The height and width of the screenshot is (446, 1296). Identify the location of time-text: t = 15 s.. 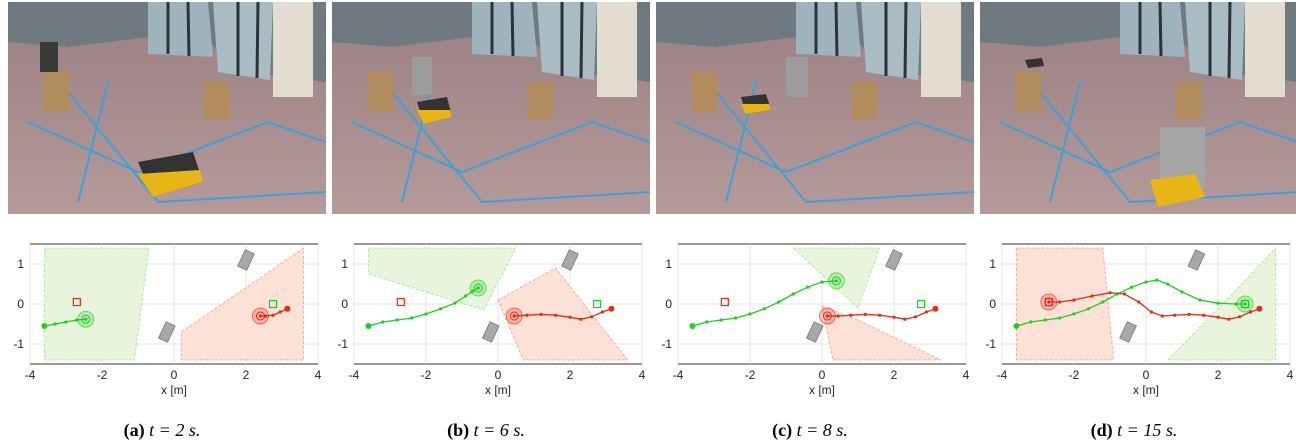
(1147, 430).